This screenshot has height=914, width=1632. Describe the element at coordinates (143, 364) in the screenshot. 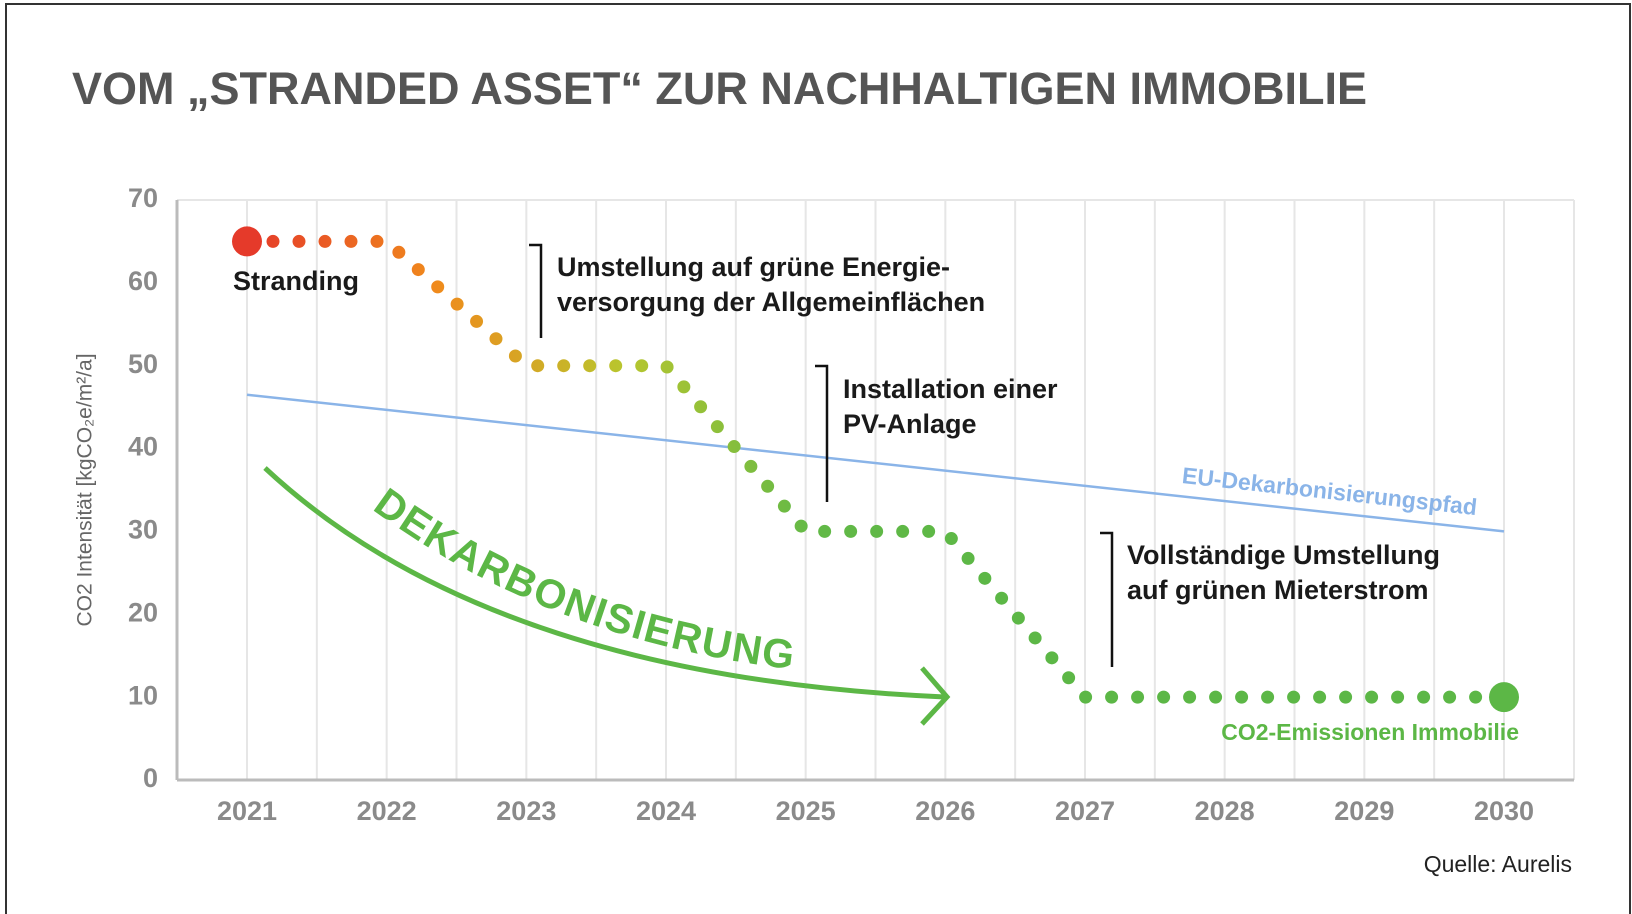

I see `y-tick-label: 50` at that location.